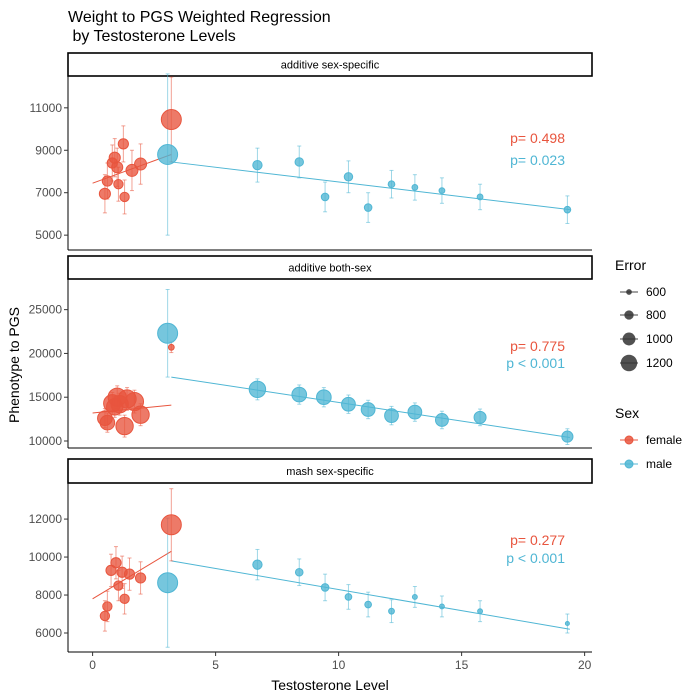  Describe the element at coordinates (46, 310) in the screenshot. I see `y-tick-label: 25000` at that location.